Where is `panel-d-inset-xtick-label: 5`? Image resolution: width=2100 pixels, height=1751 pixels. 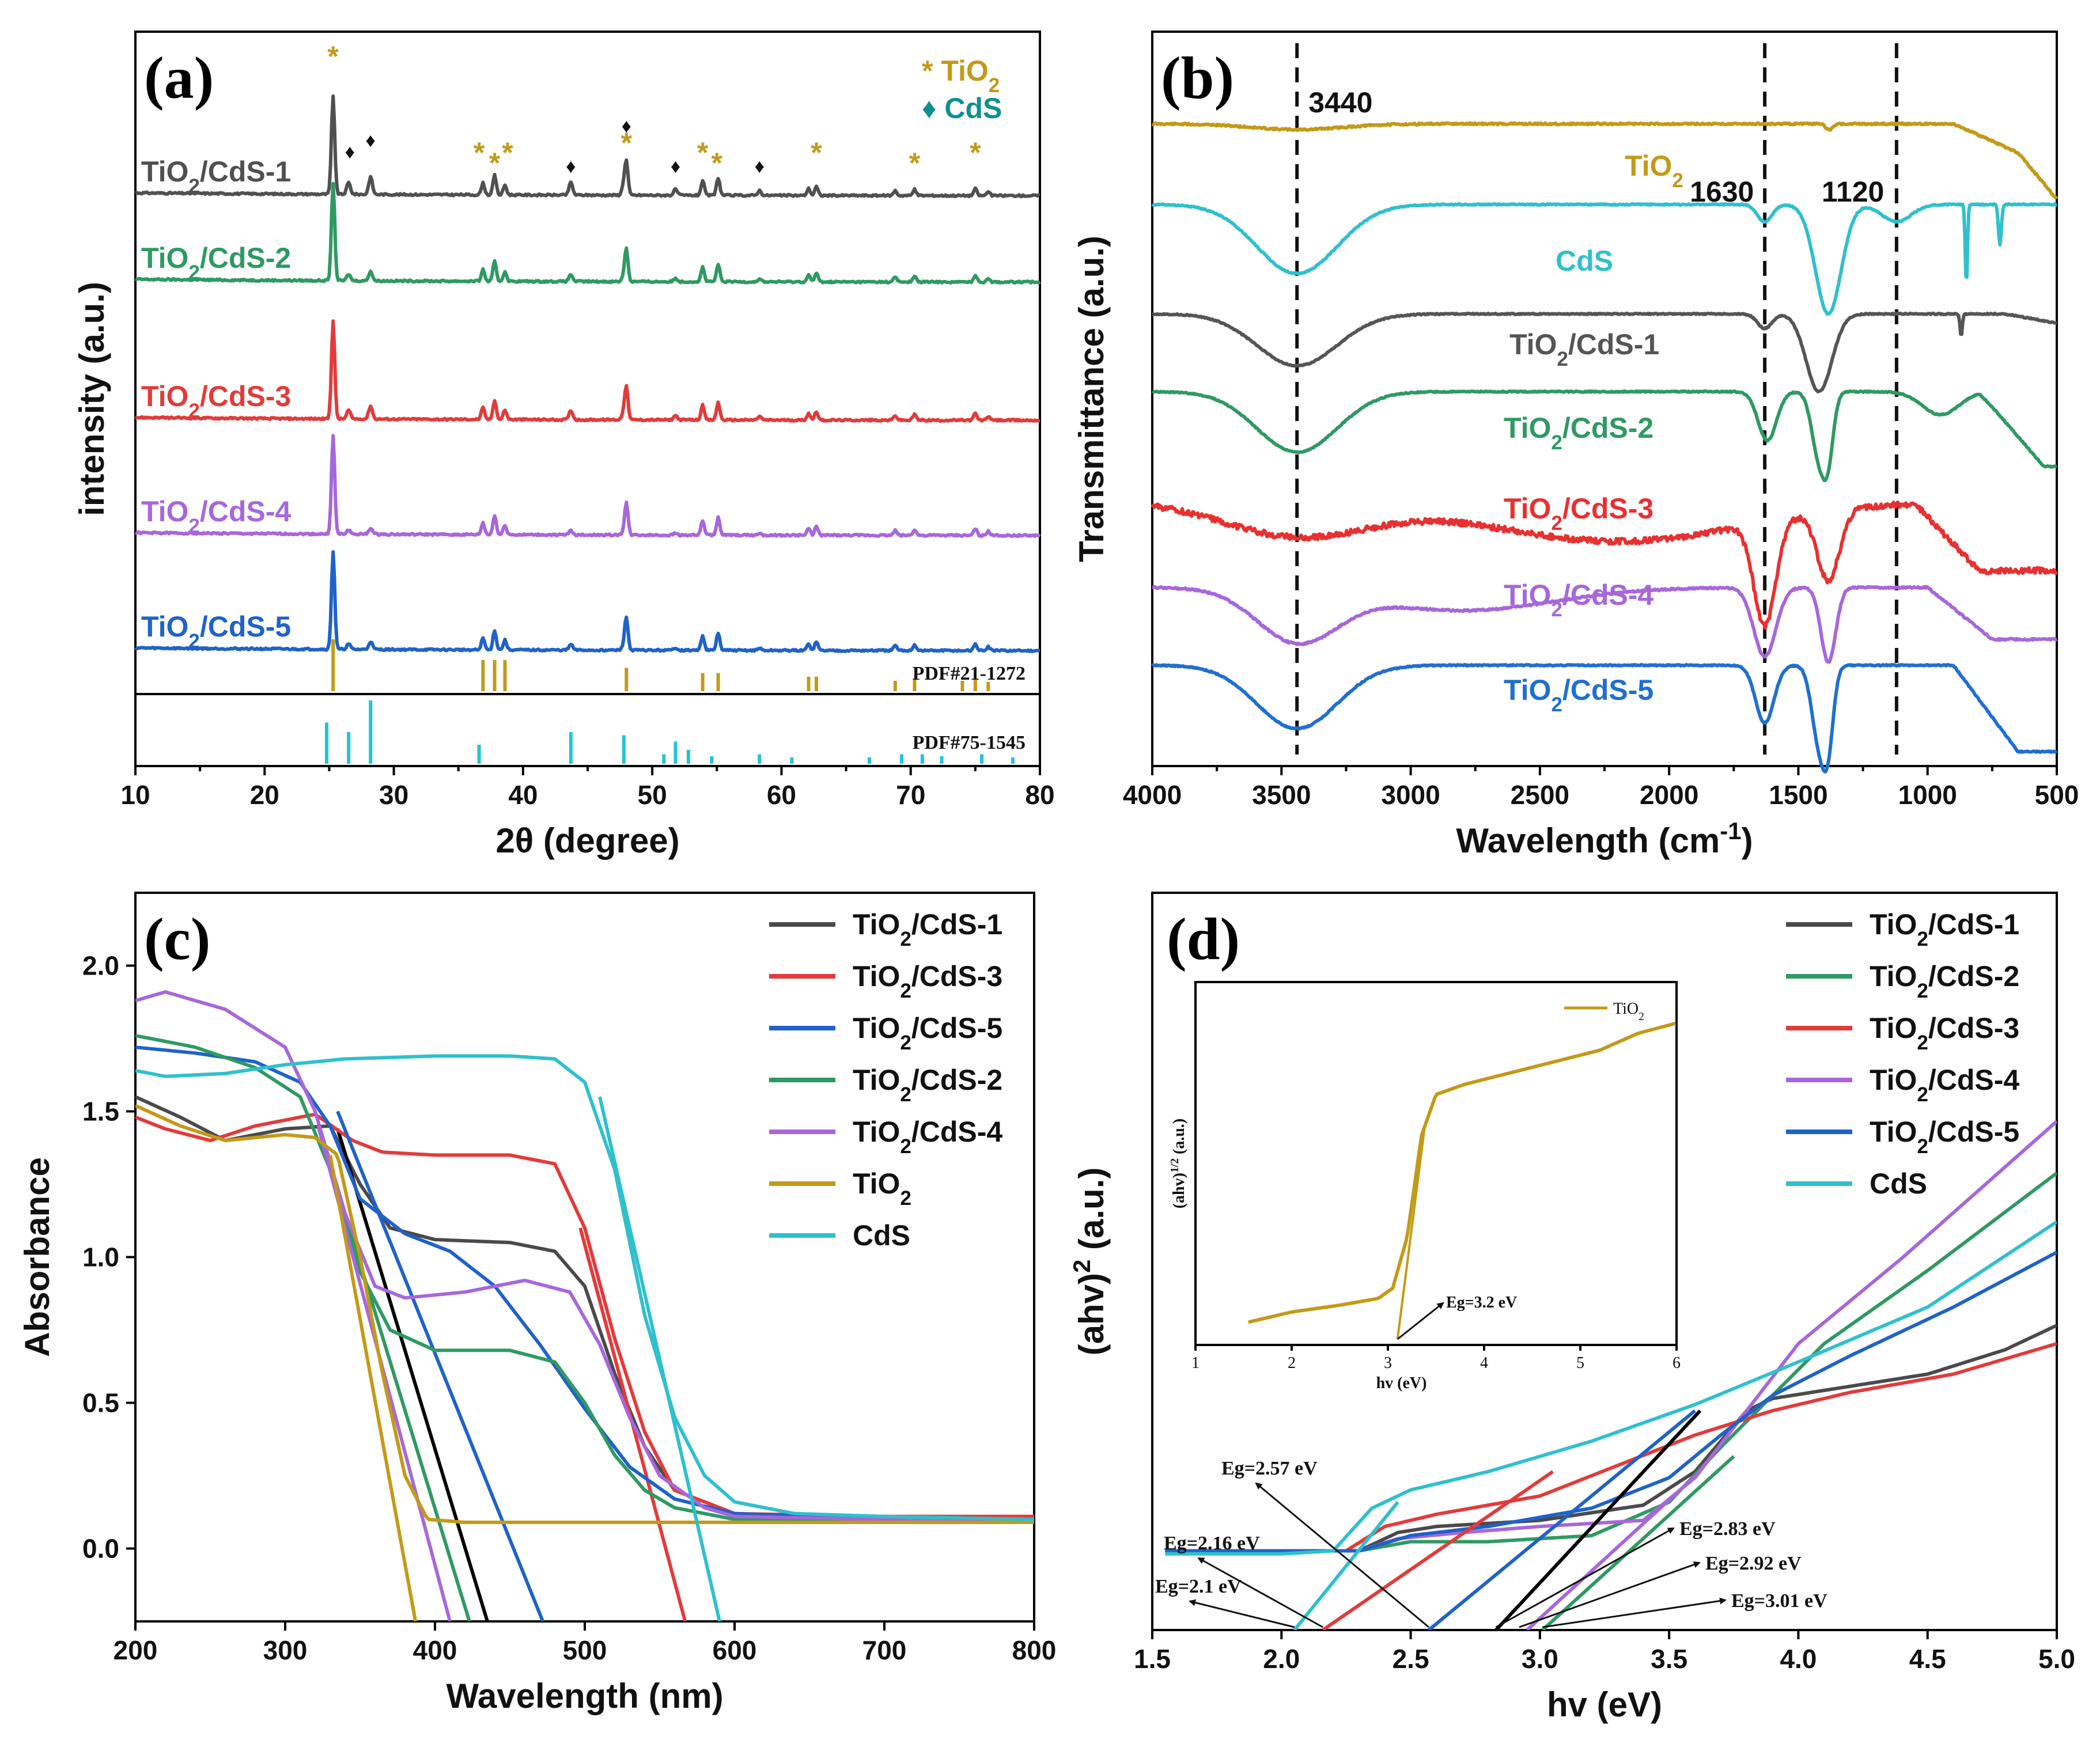
panel-d-inset-xtick-label: 5 is located at coordinates (1580, 1363).